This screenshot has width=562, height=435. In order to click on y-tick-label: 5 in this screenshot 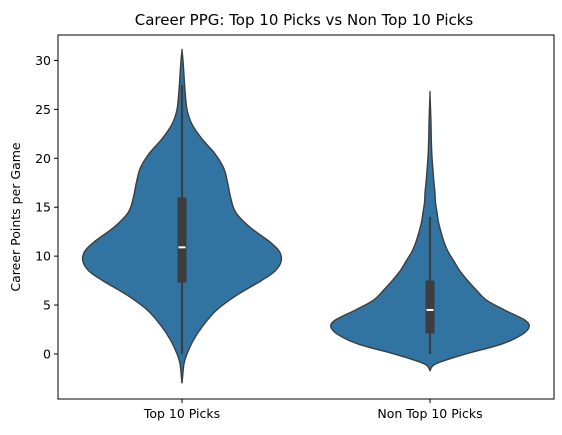, I will do `click(47, 305)`.